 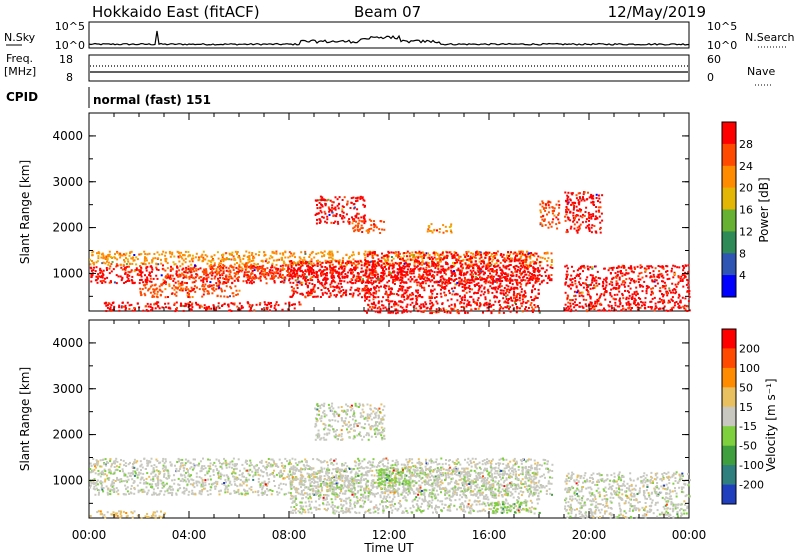 I want to click on power-colorbar-swatch, so click(x=729, y=286).